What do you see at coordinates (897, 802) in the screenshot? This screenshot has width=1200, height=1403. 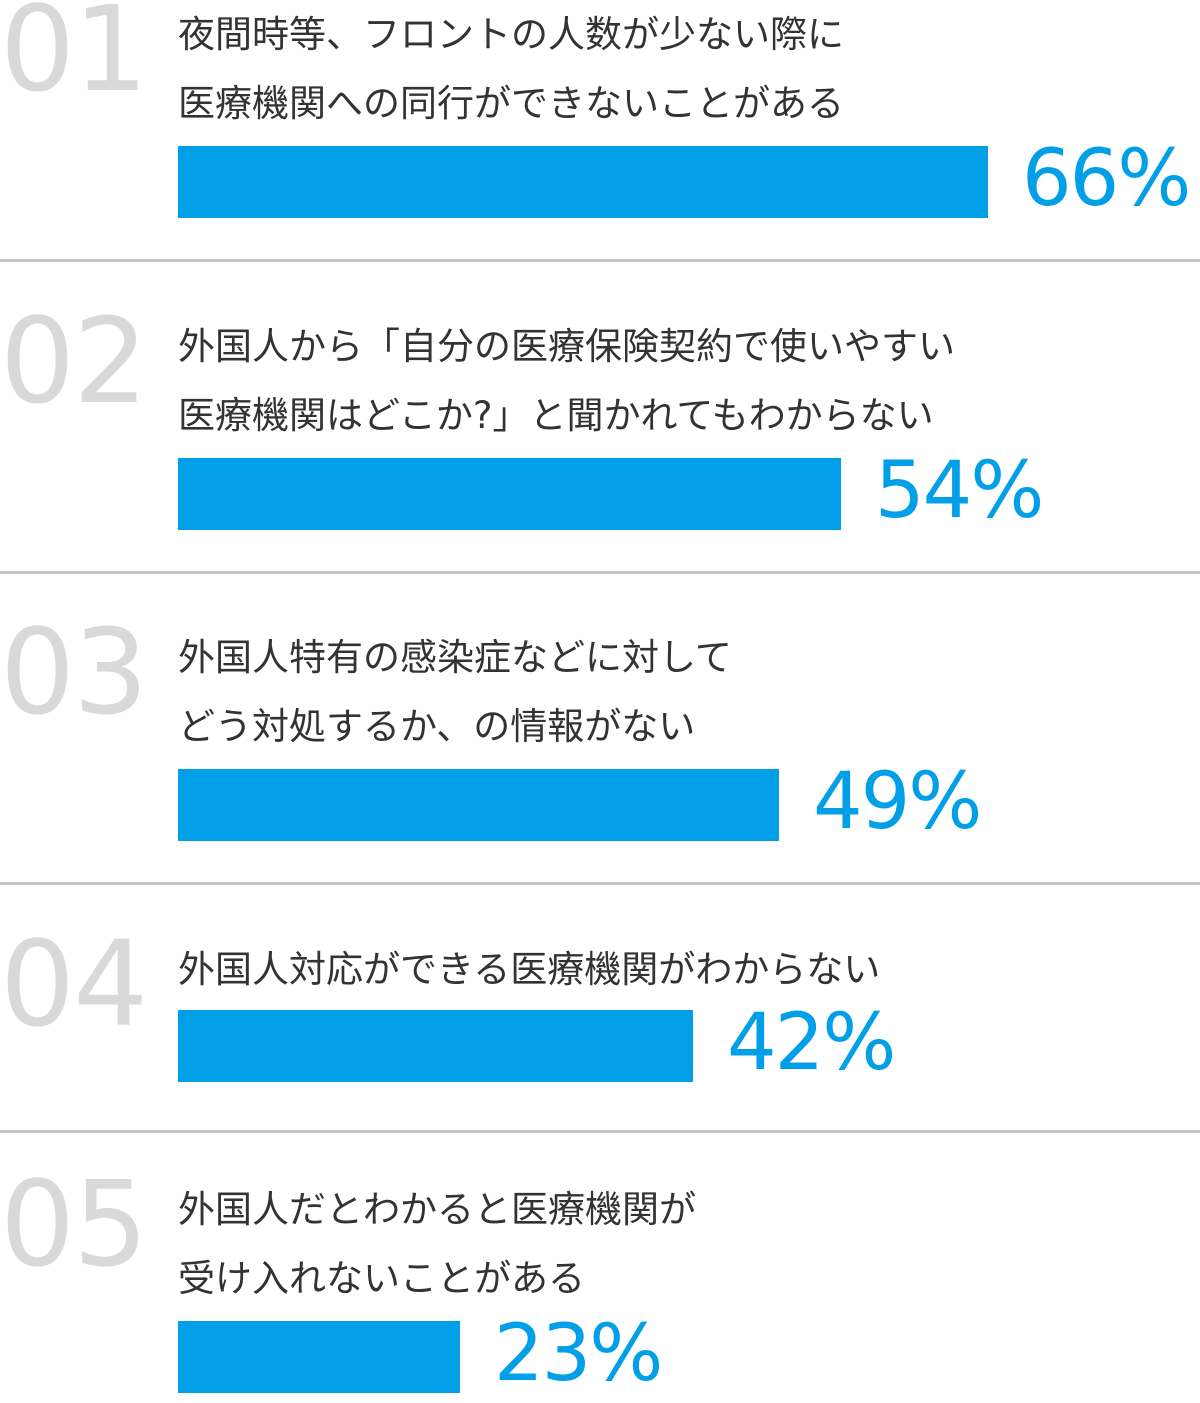 I see `value-label: 49%` at bounding box center [897, 802].